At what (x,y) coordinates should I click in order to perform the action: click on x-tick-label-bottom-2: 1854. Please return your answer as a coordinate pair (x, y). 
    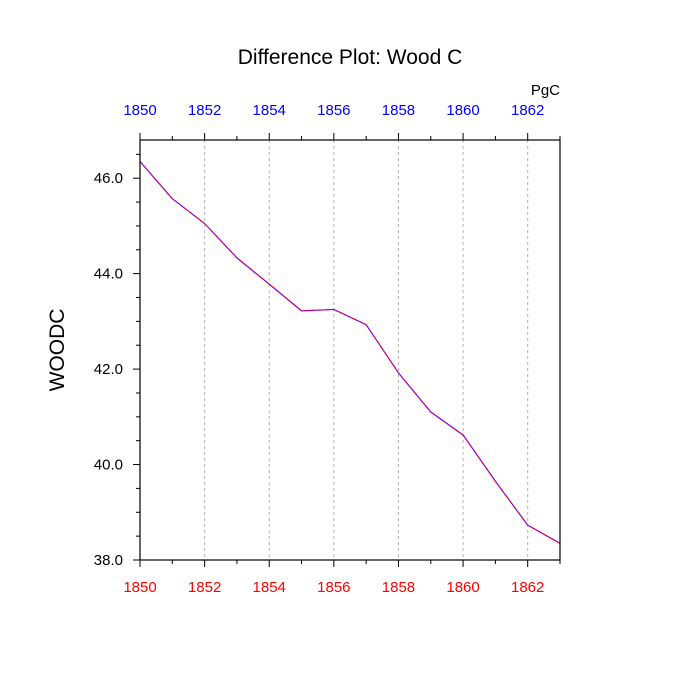
    Looking at the image, I should click on (269, 587).